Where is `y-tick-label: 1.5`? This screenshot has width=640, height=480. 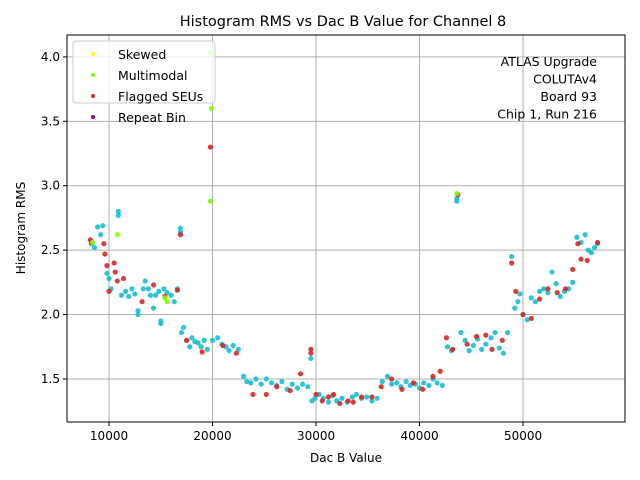 y-tick-label: 1.5 is located at coordinates (50, 379).